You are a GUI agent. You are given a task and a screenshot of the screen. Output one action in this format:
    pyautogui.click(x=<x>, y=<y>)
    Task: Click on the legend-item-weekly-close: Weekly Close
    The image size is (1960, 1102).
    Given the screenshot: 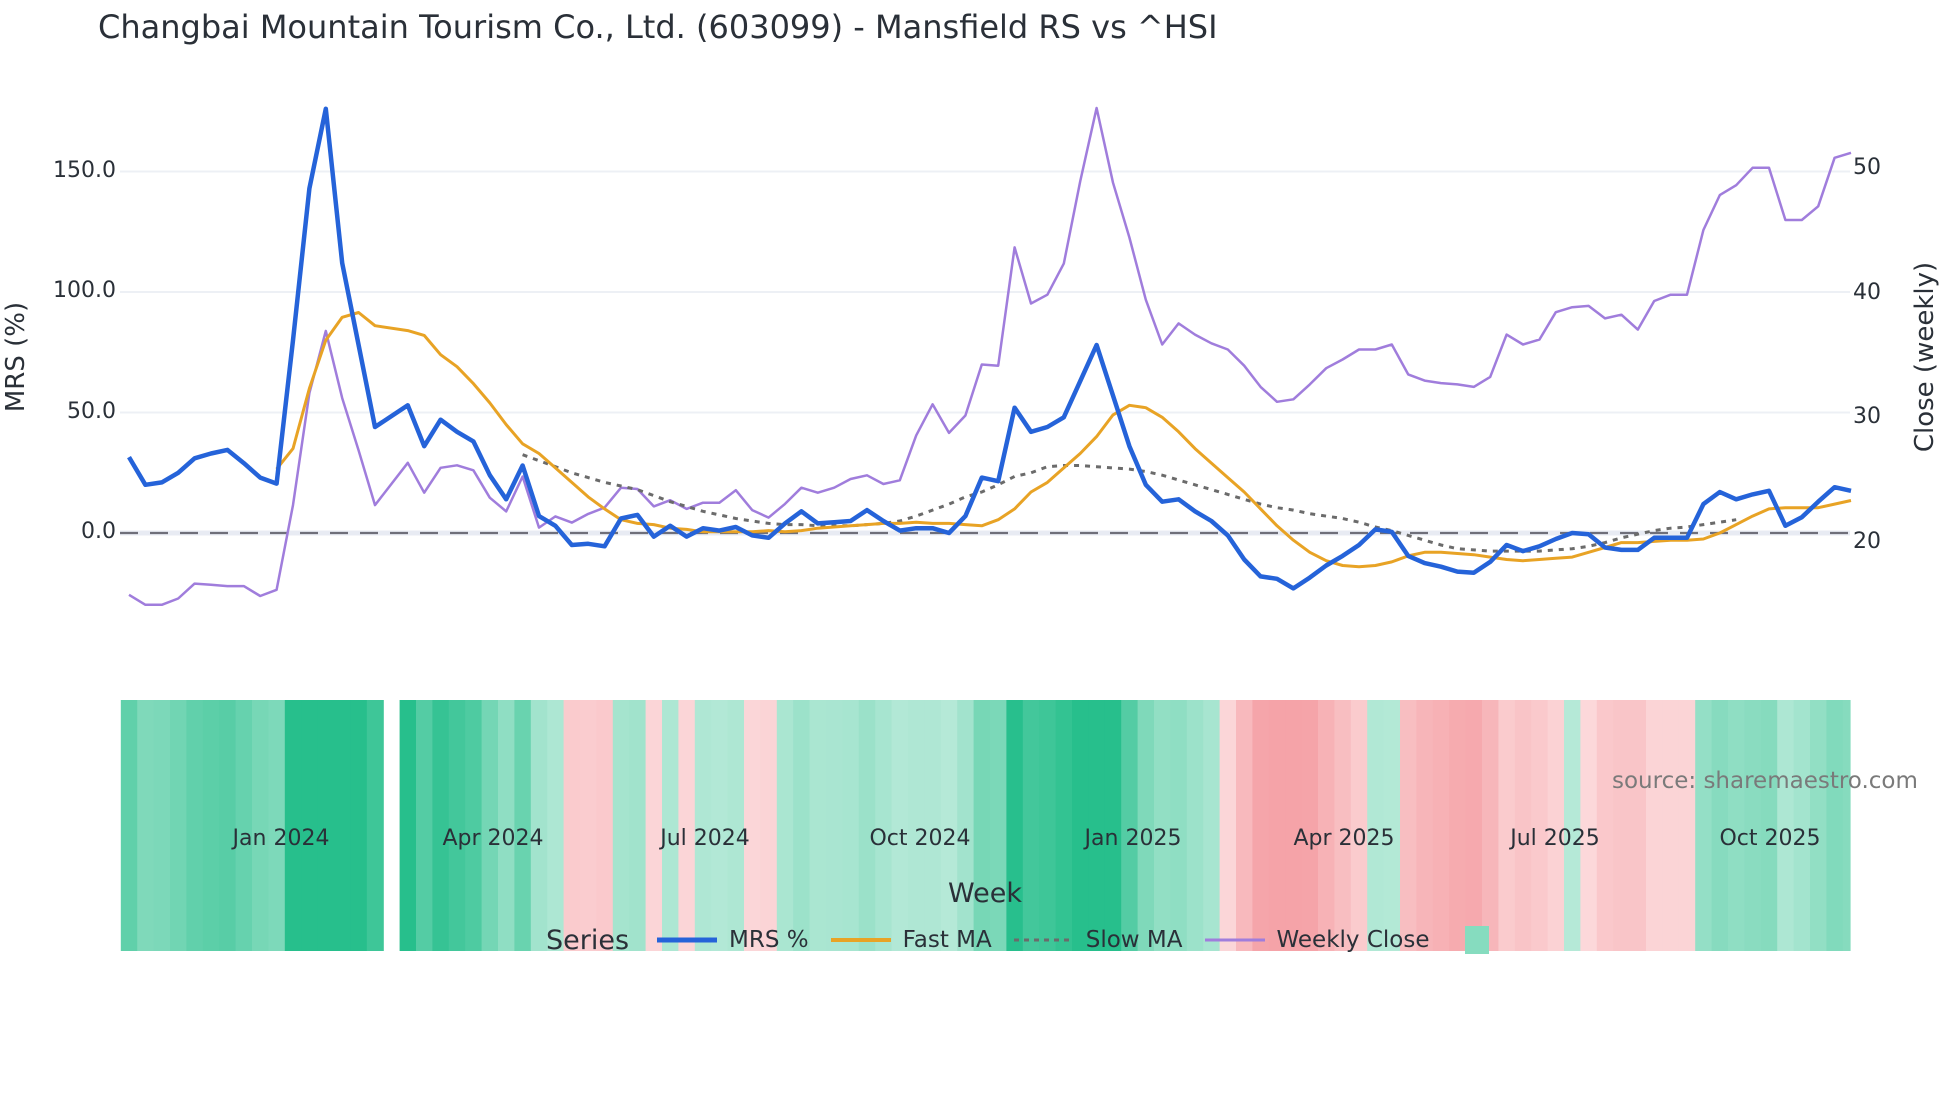 What is the action you would take?
    pyautogui.click(x=1317, y=940)
    